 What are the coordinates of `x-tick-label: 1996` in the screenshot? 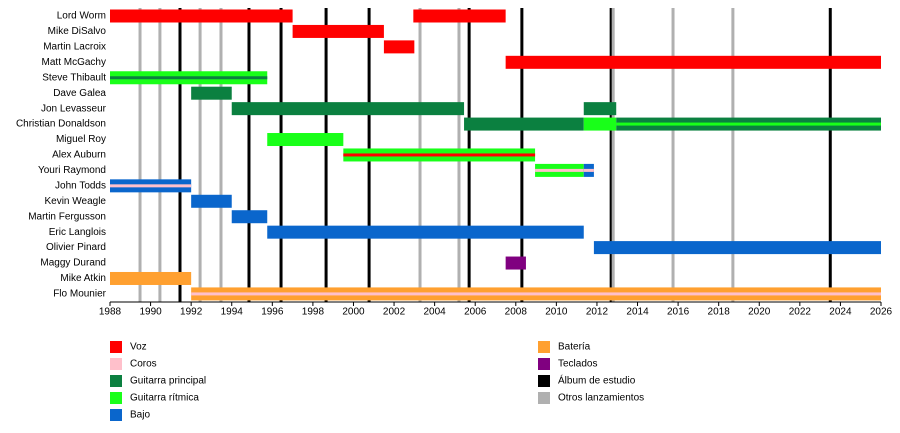 It's located at (272, 312).